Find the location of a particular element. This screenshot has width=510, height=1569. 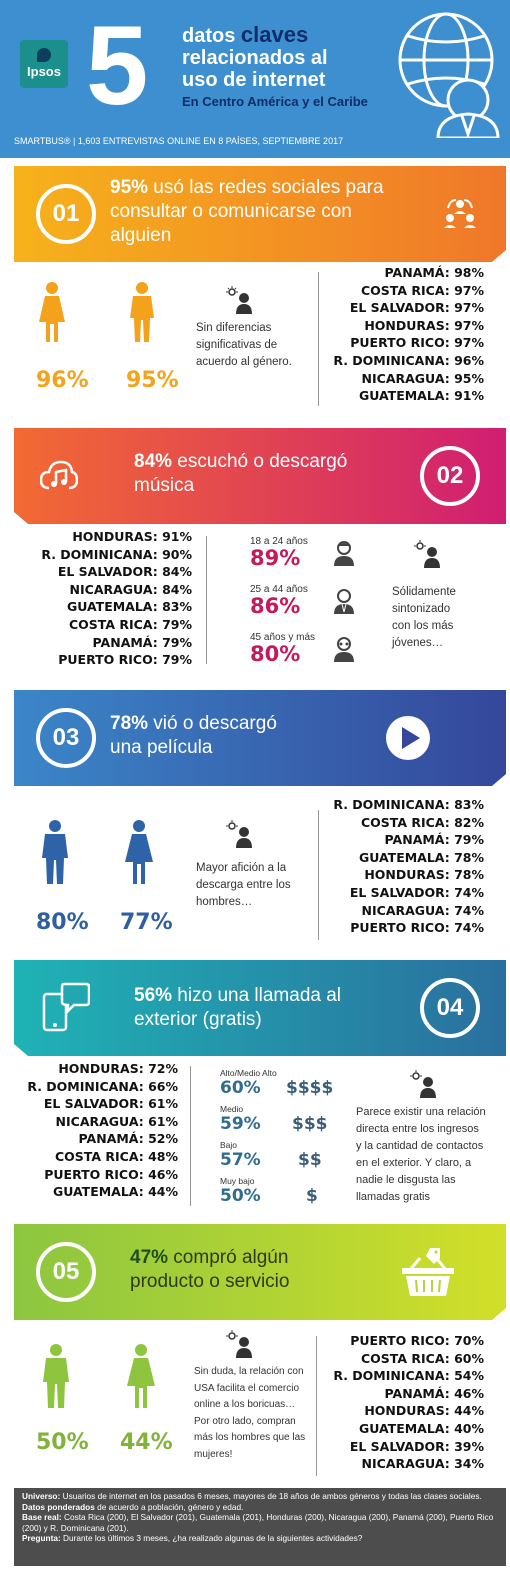

women-pct: 44% is located at coordinates (146, 1442).